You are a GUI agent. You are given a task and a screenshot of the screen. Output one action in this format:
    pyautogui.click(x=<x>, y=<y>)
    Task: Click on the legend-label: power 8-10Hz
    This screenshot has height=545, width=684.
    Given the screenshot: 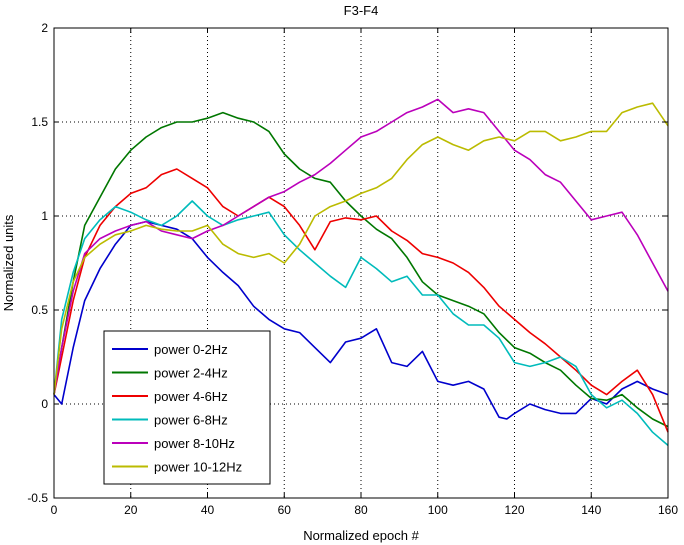 What is the action you would take?
    pyautogui.click(x=194, y=443)
    